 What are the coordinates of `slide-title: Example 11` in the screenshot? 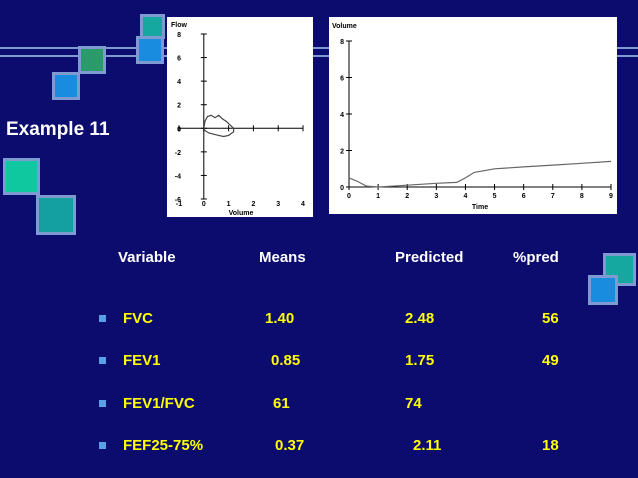 It's located at (58, 129).